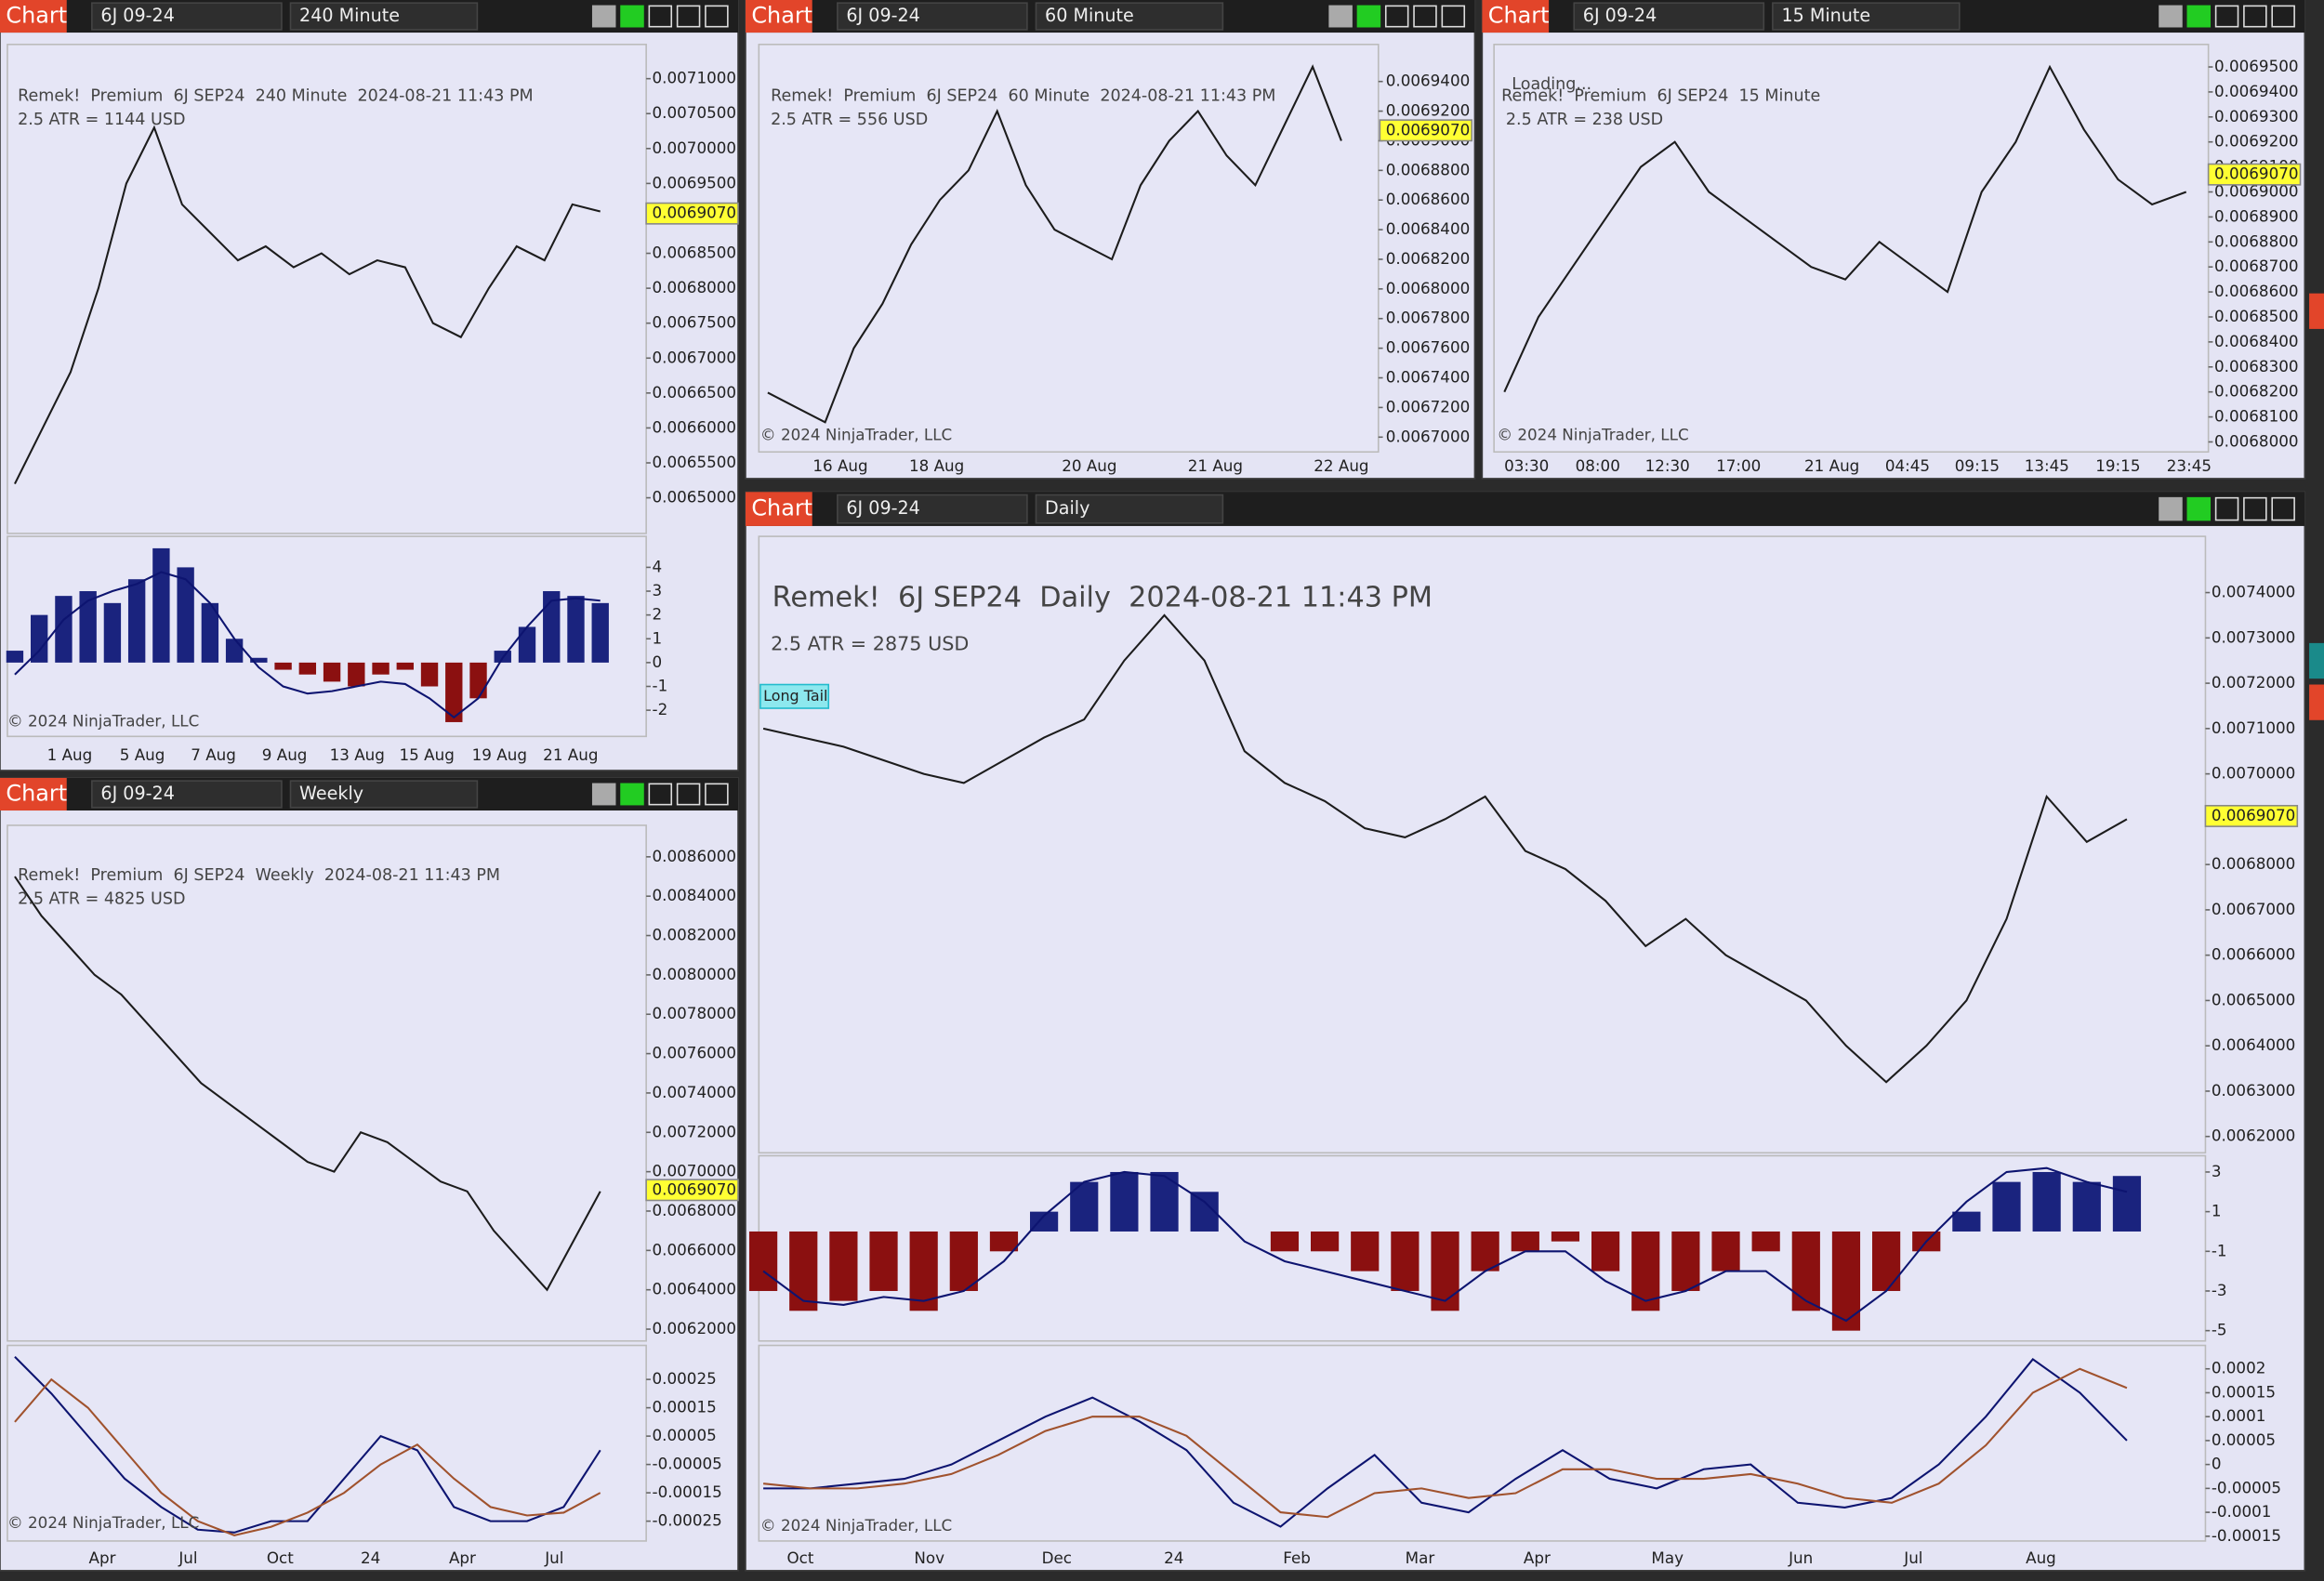 This screenshot has width=2324, height=1581. What do you see at coordinates (1067, 508) in the screenshot?
I see `period-label: Daily` at bounding box center [1067, 508].